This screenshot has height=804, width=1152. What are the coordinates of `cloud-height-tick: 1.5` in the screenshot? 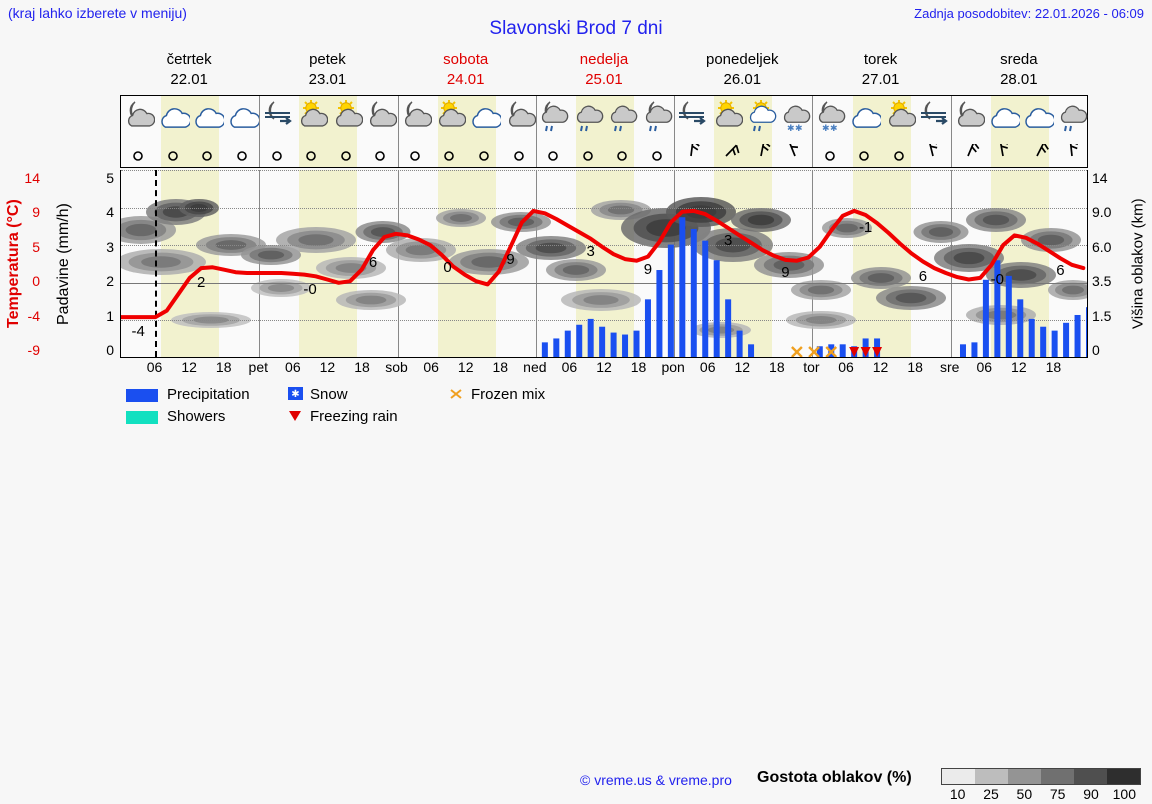 It's located at (1102, 315).